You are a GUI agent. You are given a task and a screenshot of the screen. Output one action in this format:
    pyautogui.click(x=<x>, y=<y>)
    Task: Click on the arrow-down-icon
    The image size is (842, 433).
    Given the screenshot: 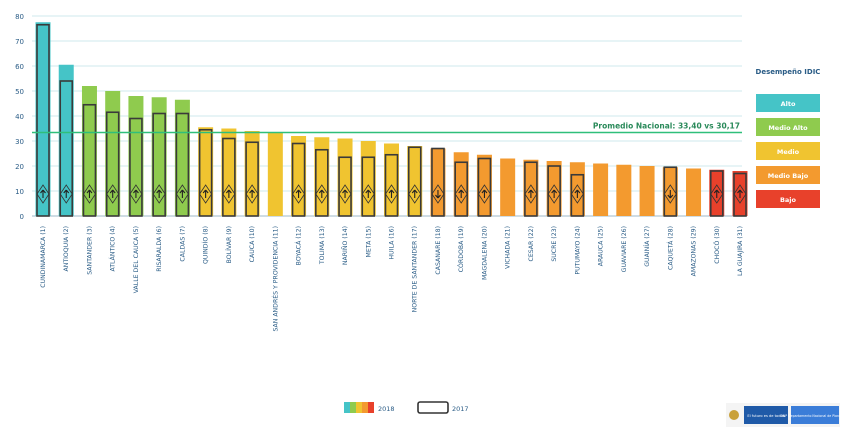 What is the action you would take?
    pyautogui.click(x=438, y=194)
    